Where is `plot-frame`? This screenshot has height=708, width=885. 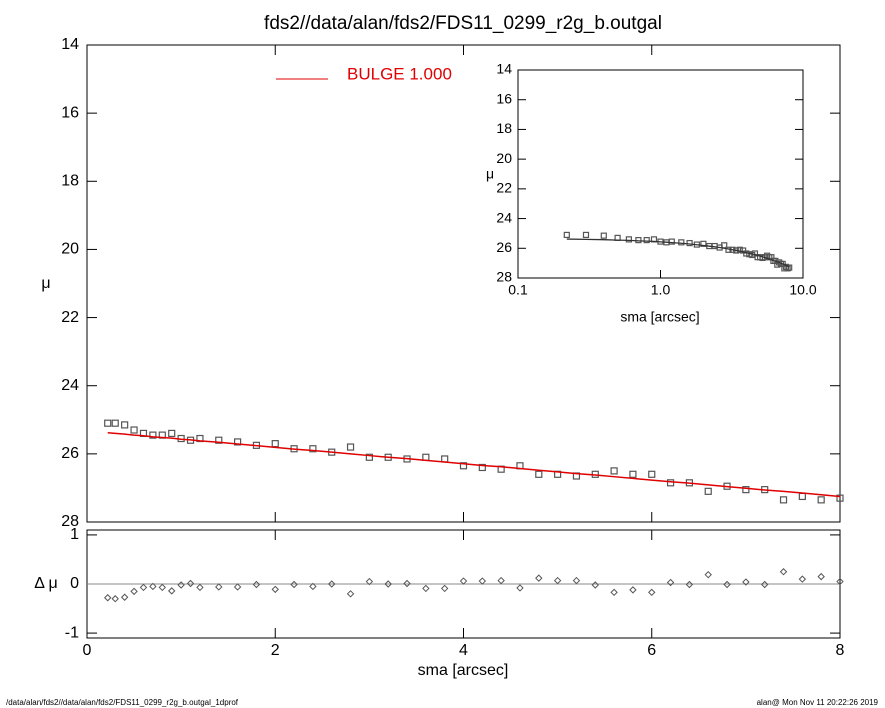 plot-frame is located at coordinates (660, 174).